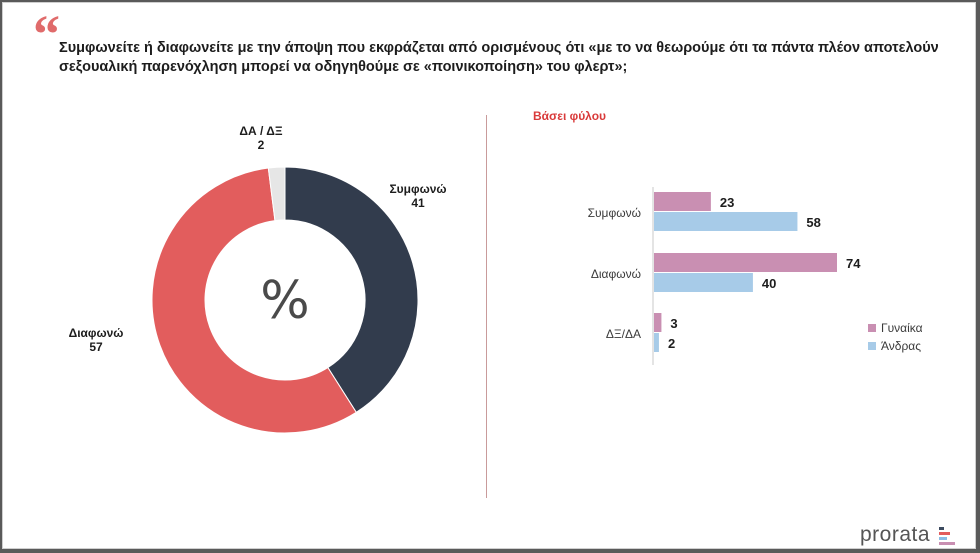 This screenshot has height=553, width=980. What do you see at coordinates (284, 301) in the screenshot?
I see `donut-center-percent: %` at bounding box center [284, 301].